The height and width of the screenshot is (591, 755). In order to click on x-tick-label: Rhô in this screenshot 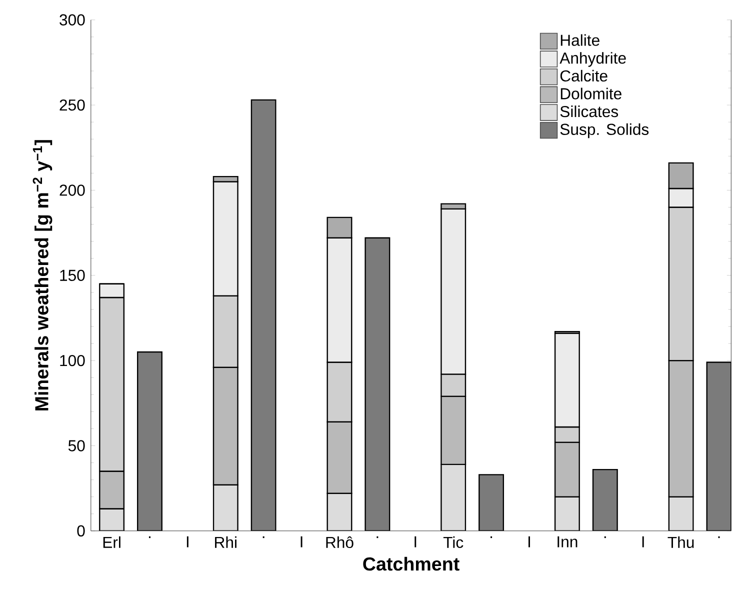, I will do `click(340, 542)`.